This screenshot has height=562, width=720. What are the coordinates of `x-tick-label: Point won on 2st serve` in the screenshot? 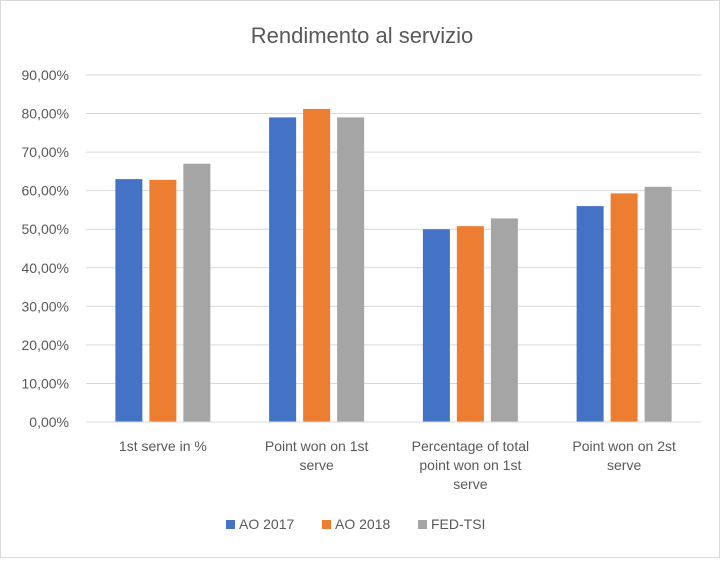 It's located at (624, 455).